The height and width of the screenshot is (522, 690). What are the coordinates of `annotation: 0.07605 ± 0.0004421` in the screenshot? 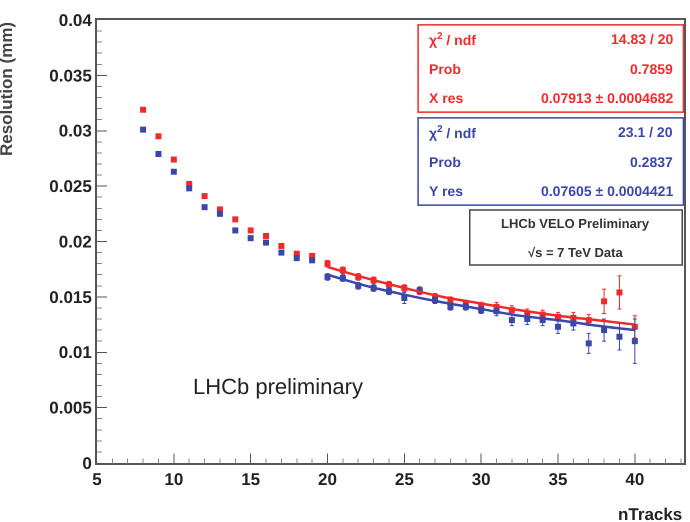 It's located at (607, 191).